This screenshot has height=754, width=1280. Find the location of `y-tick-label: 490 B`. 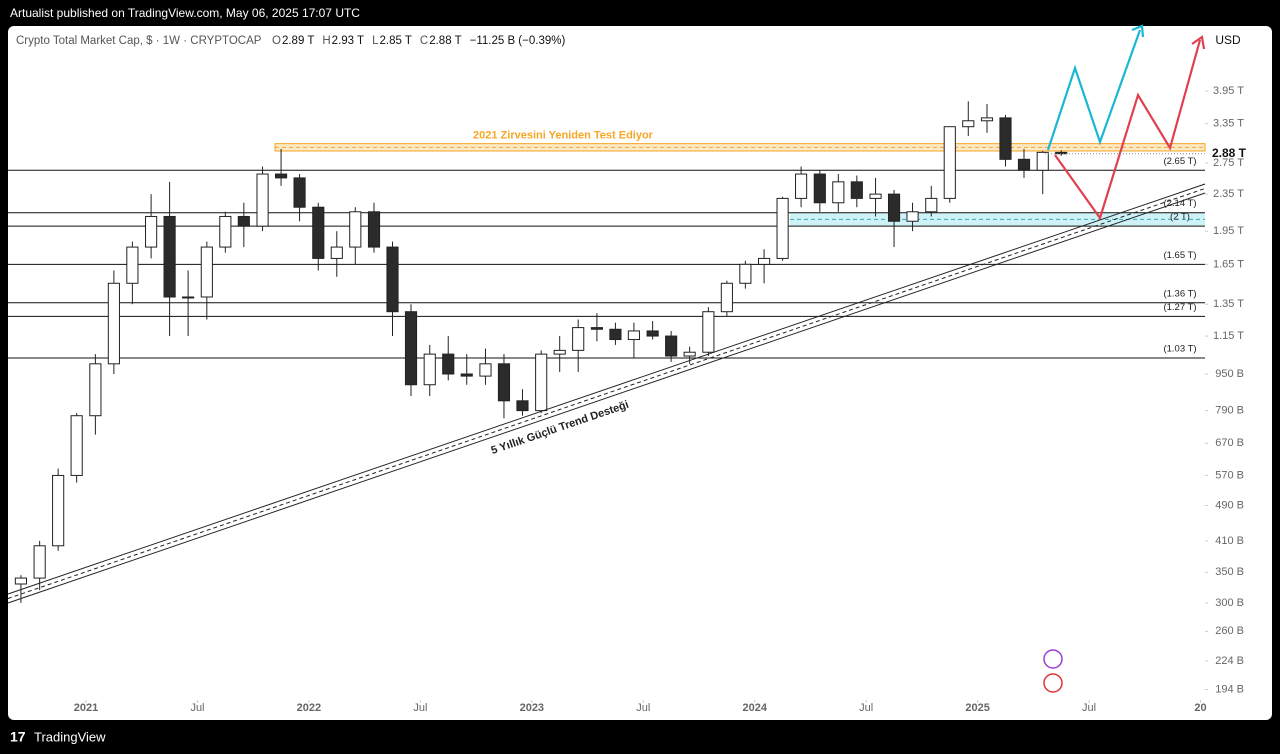

y-tick-label: 490 B is located at coordinates (1229, 505).